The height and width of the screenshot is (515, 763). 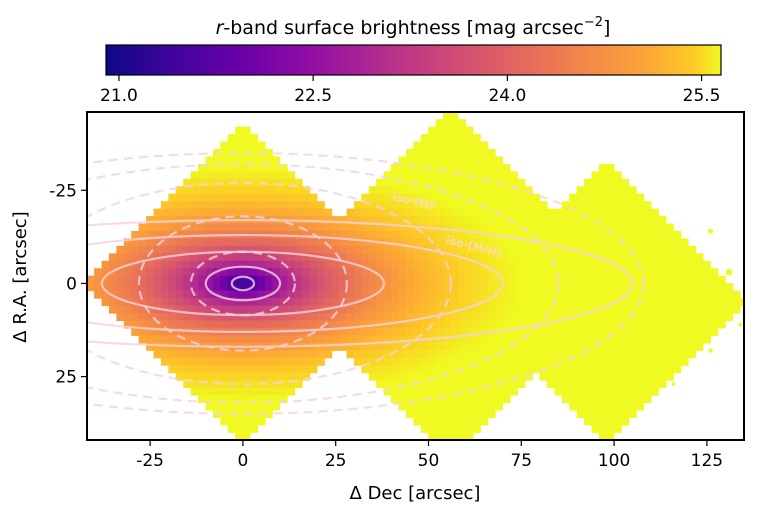 What do you see at coordinates (681, 305) in the screenshot?
I see `map-spot` at bounding box center [681, 305].